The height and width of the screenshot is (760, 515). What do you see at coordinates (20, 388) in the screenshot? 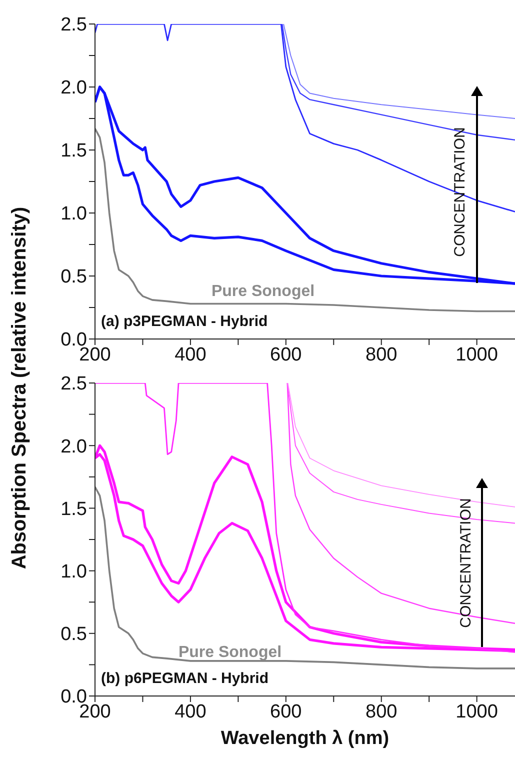
I see `y-axis-title: Absorption Spectra (relative intensity)` at bounding box center [20, 388].